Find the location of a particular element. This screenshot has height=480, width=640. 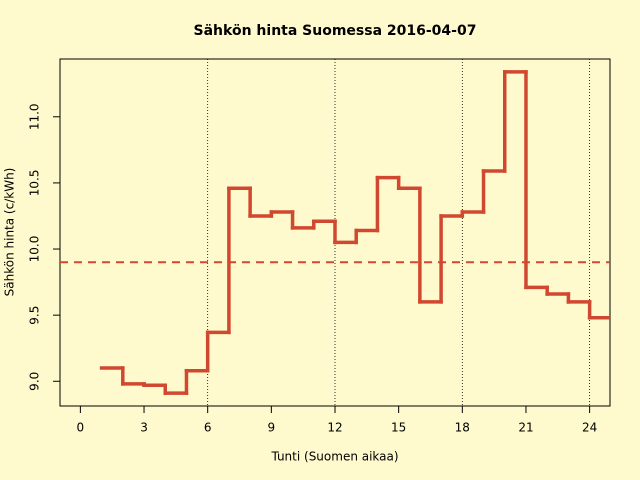

y-axis-label: Sähkön hinta (c/kWh) is located at coordinates (10, 232).